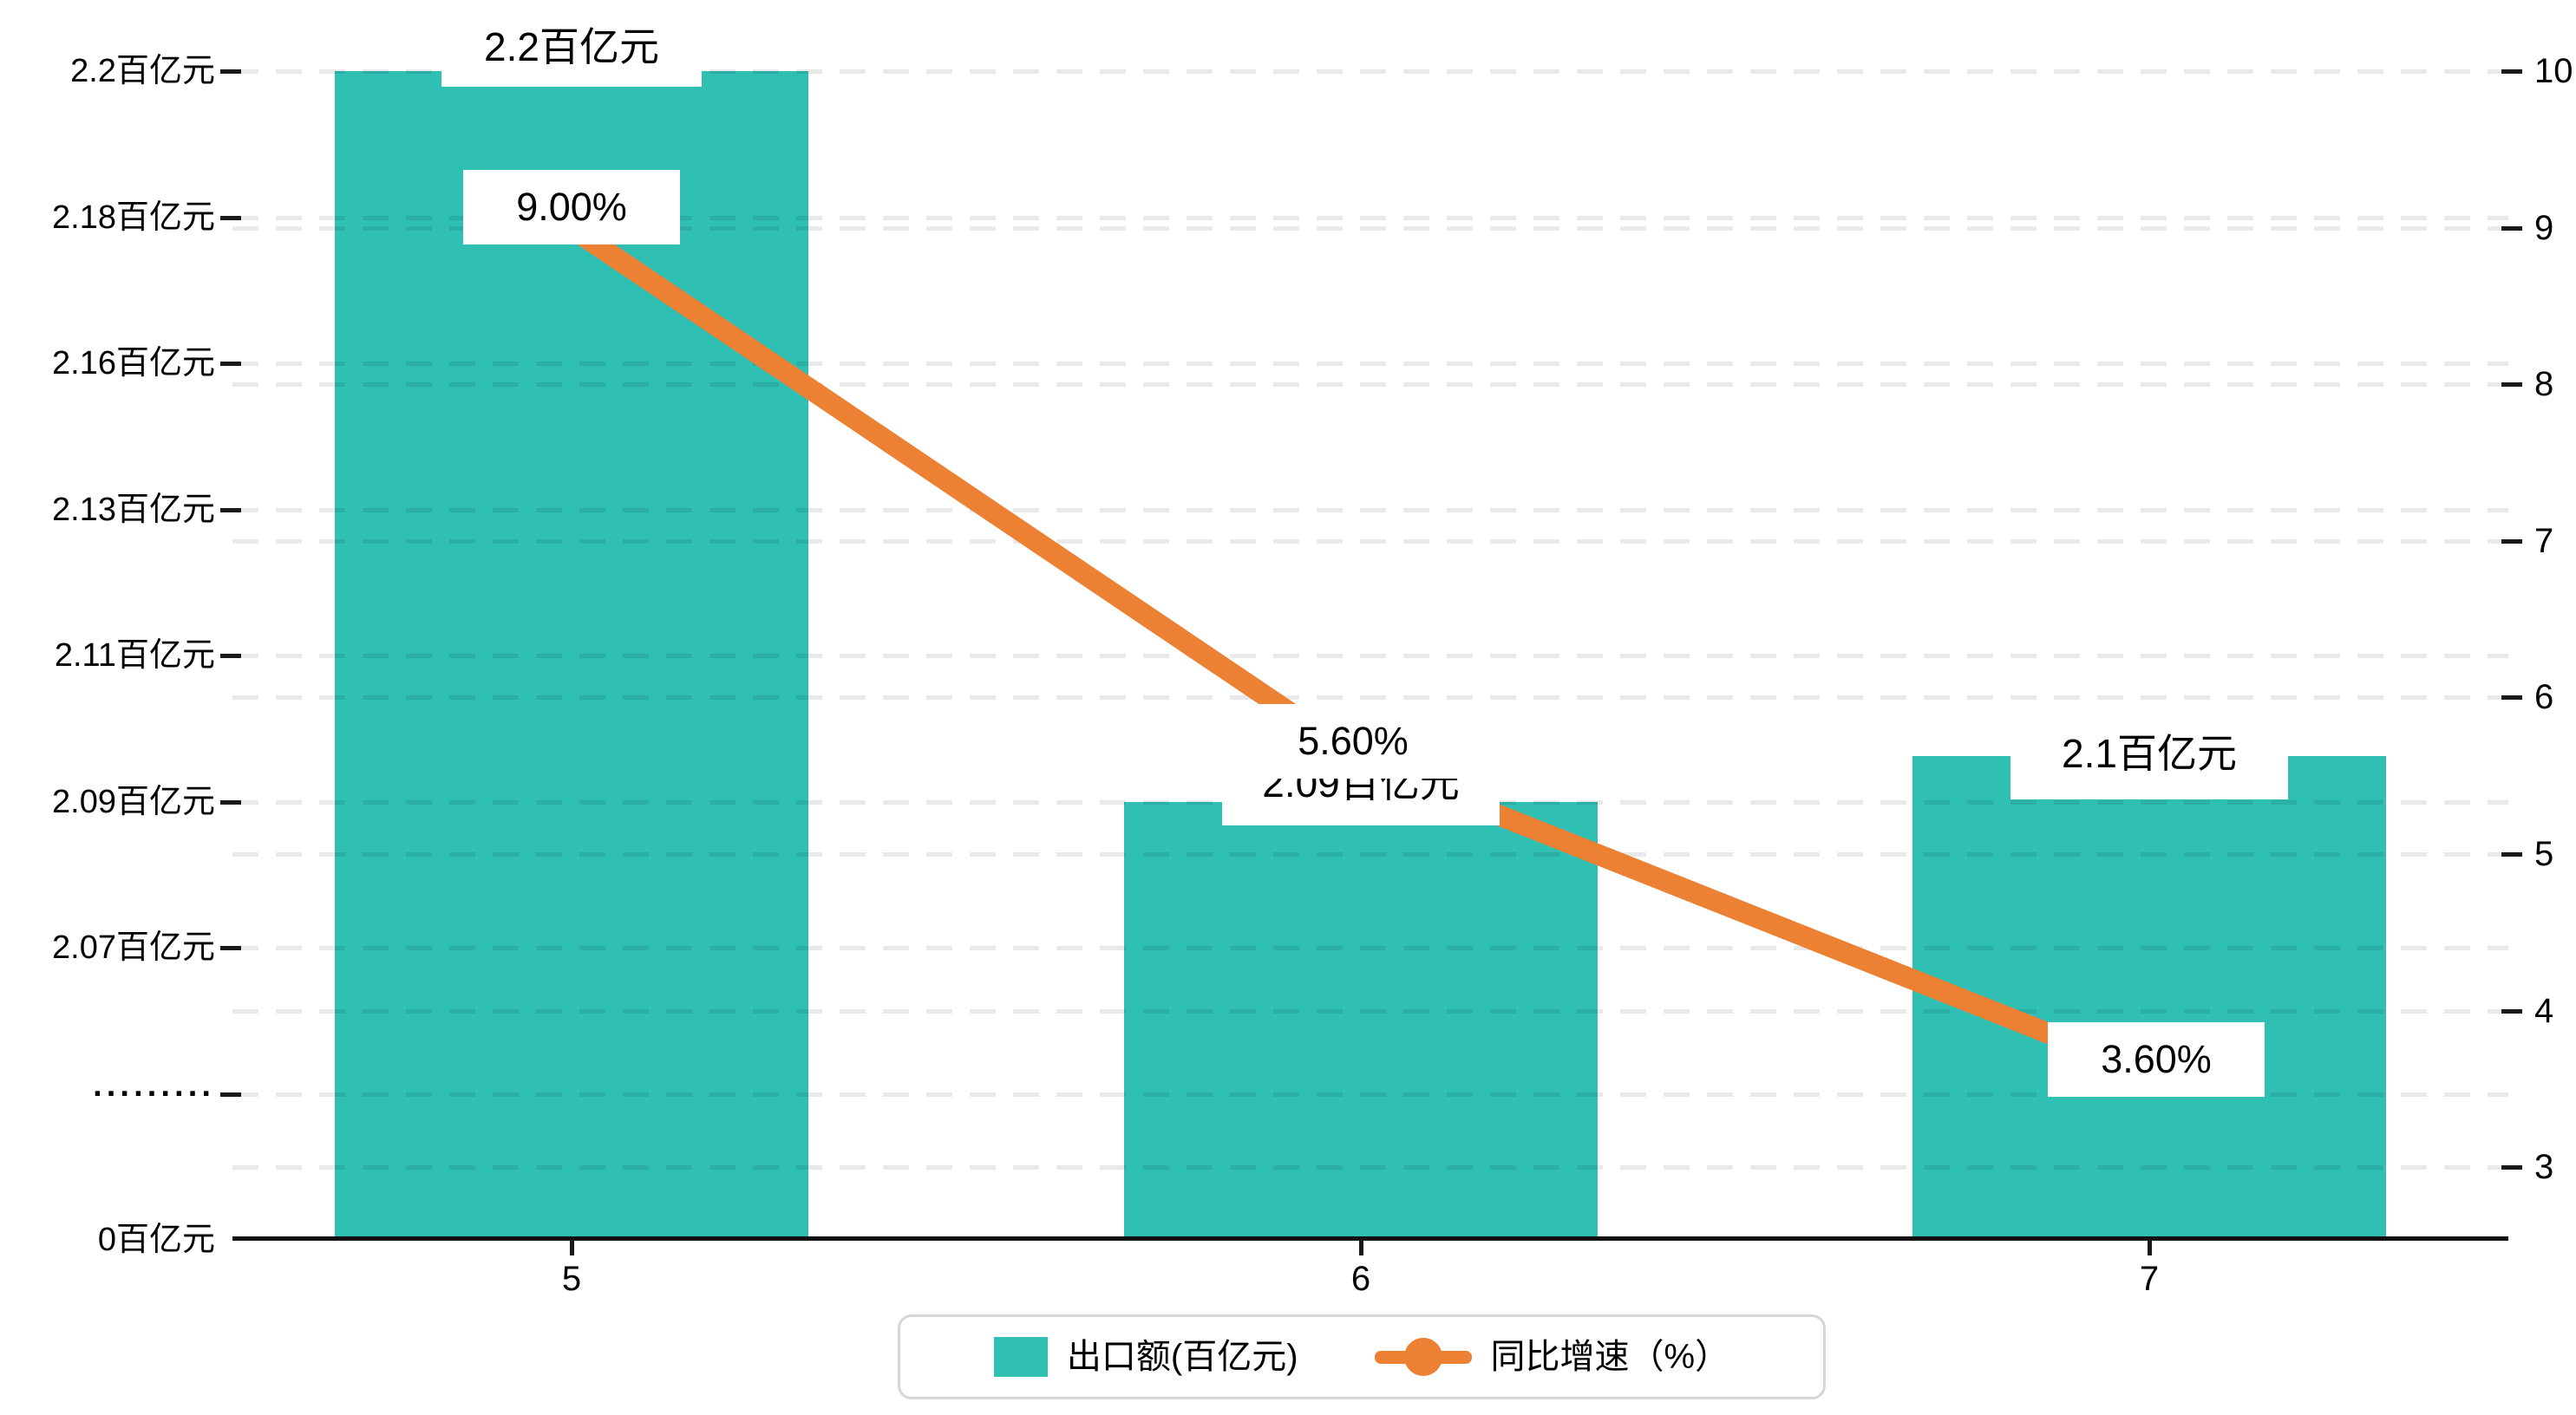 The width and height of the screenshot is (2576, 1415). What do you see at coordinates (133, 217) in the screenshot?
I see `left-axis-label: 2.18百亿元` at bounding box center [133, 217].